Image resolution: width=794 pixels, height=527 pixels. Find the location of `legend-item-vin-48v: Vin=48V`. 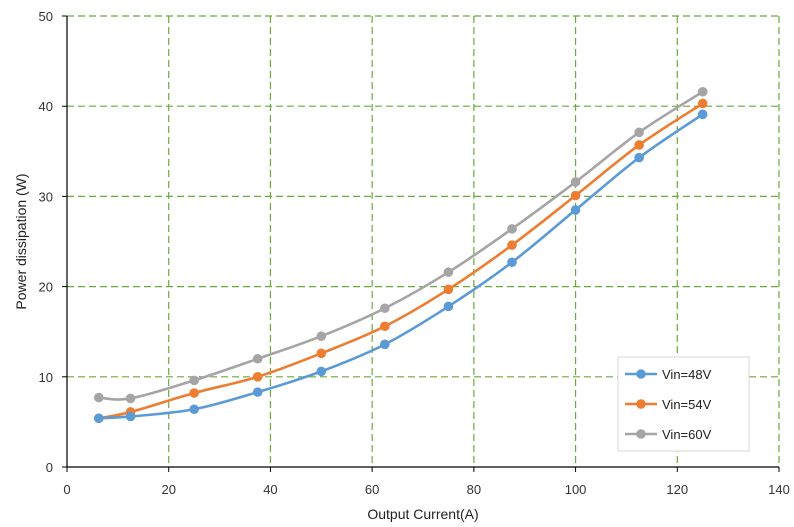

legend-item-vin-48v: Vin=48V is located at coordinates (668, 374).